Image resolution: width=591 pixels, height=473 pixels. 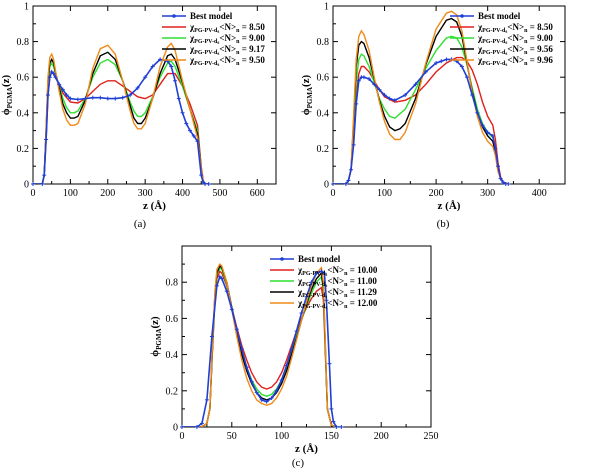 I want to click on series-9-56-line, so click(x=421, y=100).